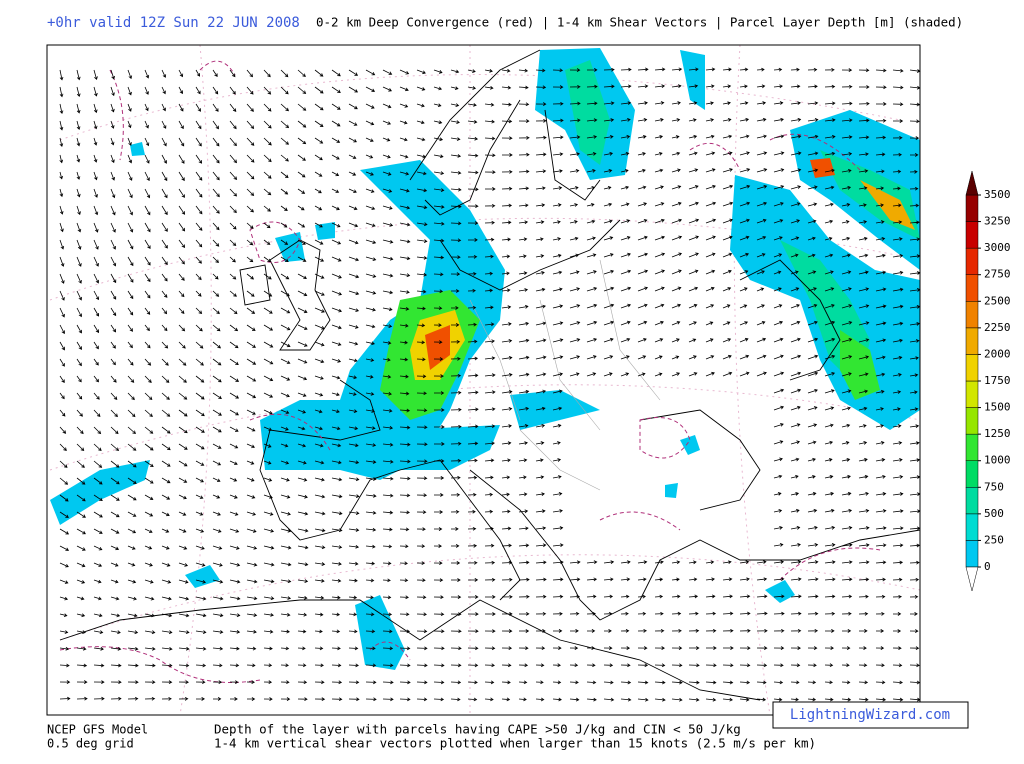 The height and width of the screenshot is (764, 1024). What do you see at coordinates (994, 513) in the screenshot?
I see `tick-label: 500` at bounding box center [994, 513].